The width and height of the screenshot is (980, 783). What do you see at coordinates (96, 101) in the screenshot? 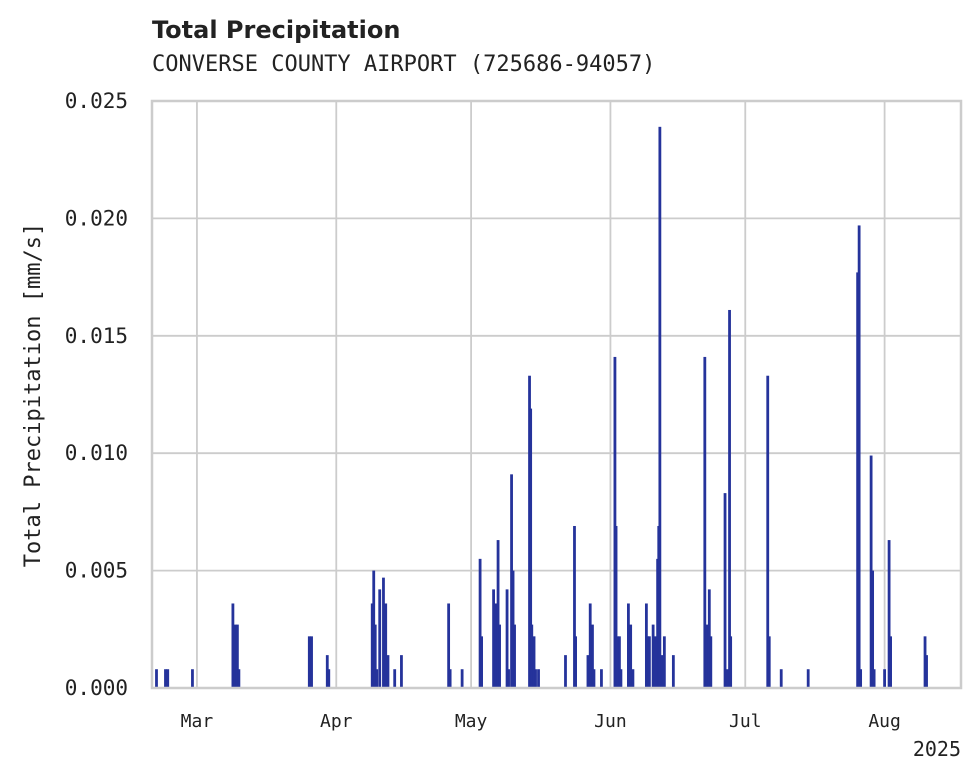
I see `y-tick-label: 0.025` at bounding box center [96, 101].